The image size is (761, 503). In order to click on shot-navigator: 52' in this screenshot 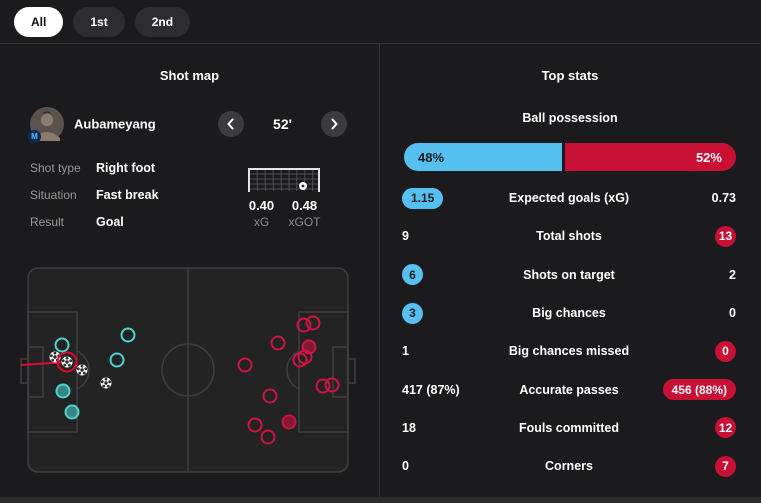, I will do `click(282, 124)`.